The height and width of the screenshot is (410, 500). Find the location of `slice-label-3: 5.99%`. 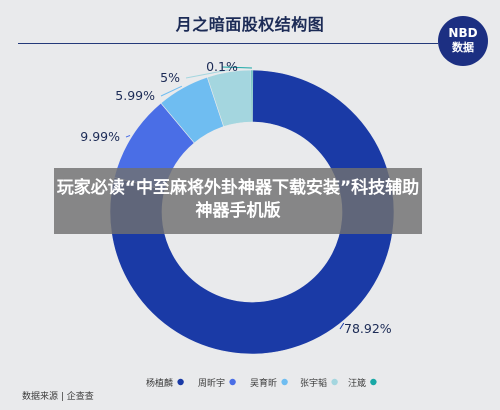

slice-label-3: 5.99% is located at coordinates (135, 95).